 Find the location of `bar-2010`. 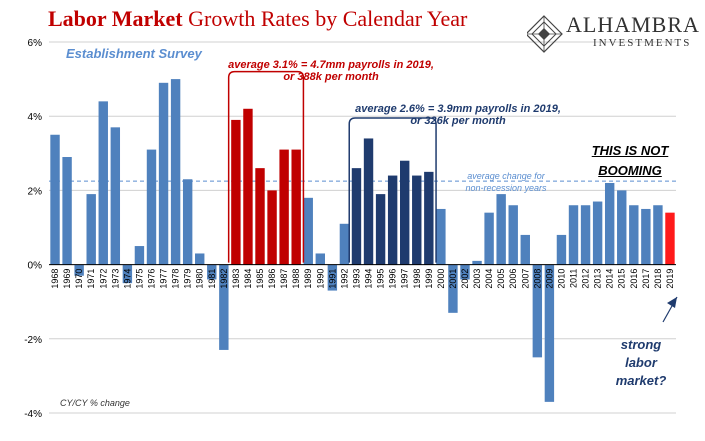

bar-2010 is located at coordinates (561, 249).